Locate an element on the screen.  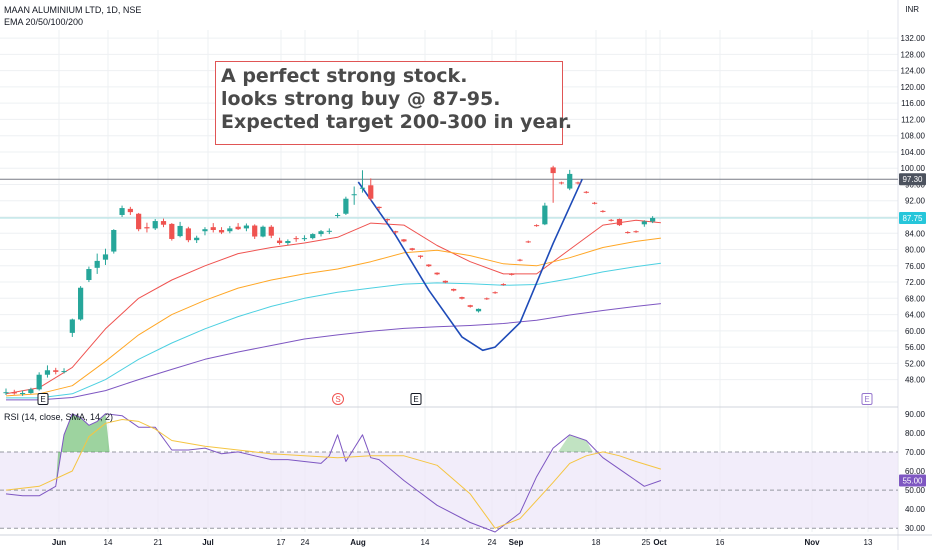
time-tick-label: Jun is located at coordinates (59, 542).